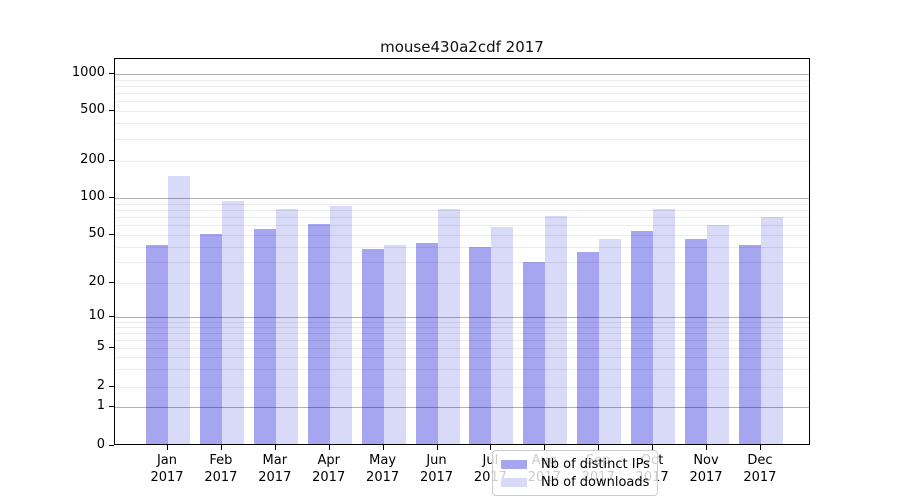 The height and width of the screenshot is (500, 900). Describe the element at coordinates (642, 337) in the screenshot. I see `bar-distinct-ips-Oct-2017` at that location.